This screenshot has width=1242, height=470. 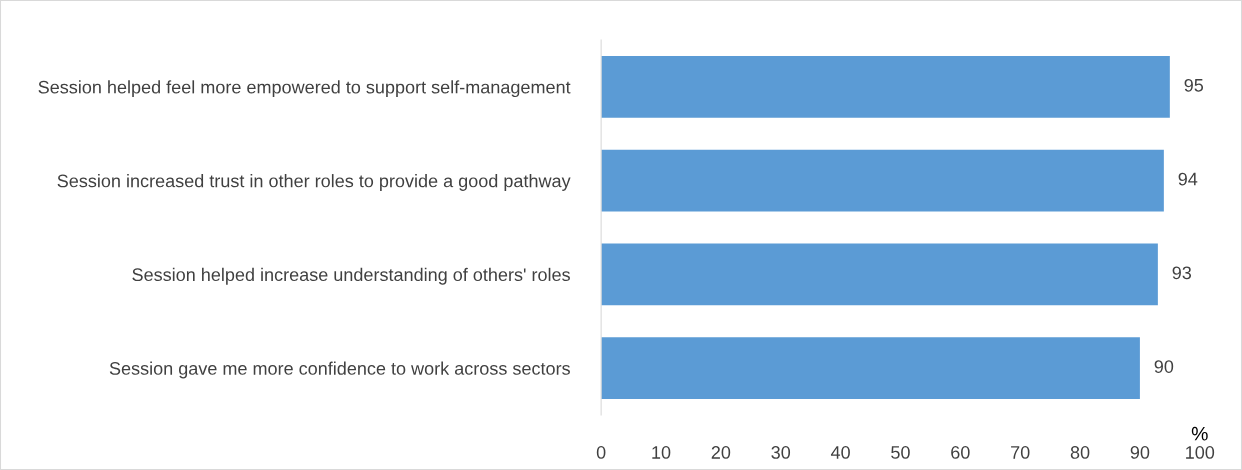 I want to click on x-tick-label: 80, so click(x=1080, y=452).